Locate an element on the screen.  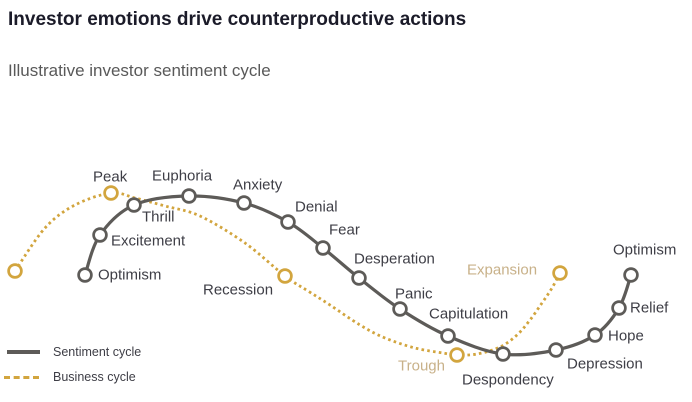
point-label-panic: Panic is located at coordinates (414, 294).